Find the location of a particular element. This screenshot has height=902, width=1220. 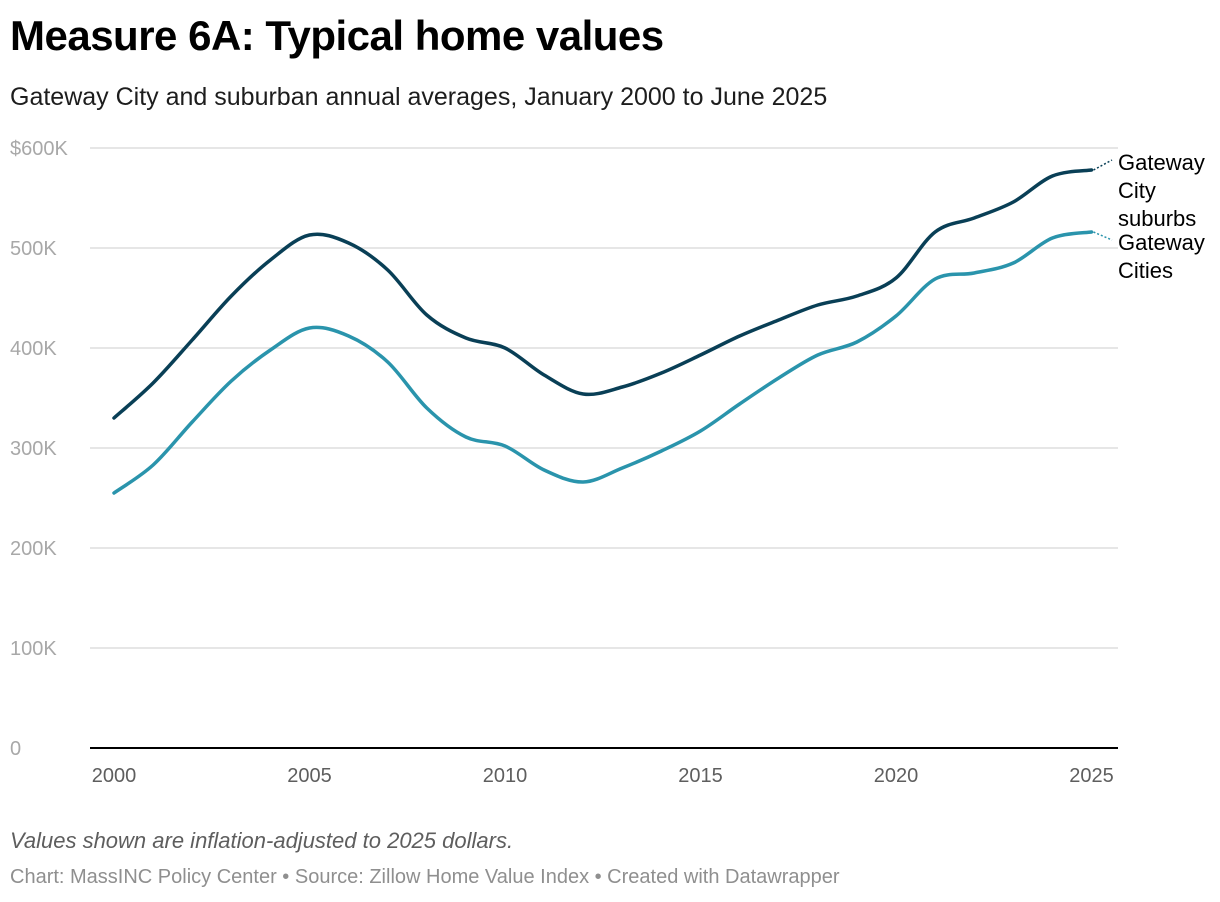

series-label-gateway-cities: Gateway Cities is located at coordinates (1161, 256).